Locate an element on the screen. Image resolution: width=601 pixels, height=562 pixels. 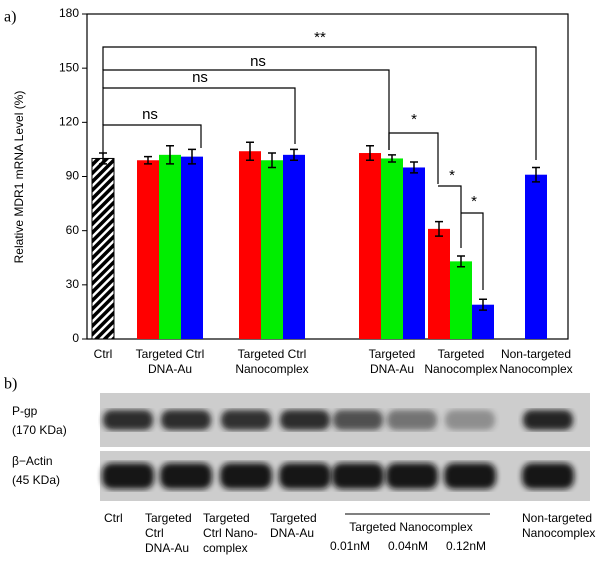
lane-label: 0.01nM is located at coordinates (350, 546).